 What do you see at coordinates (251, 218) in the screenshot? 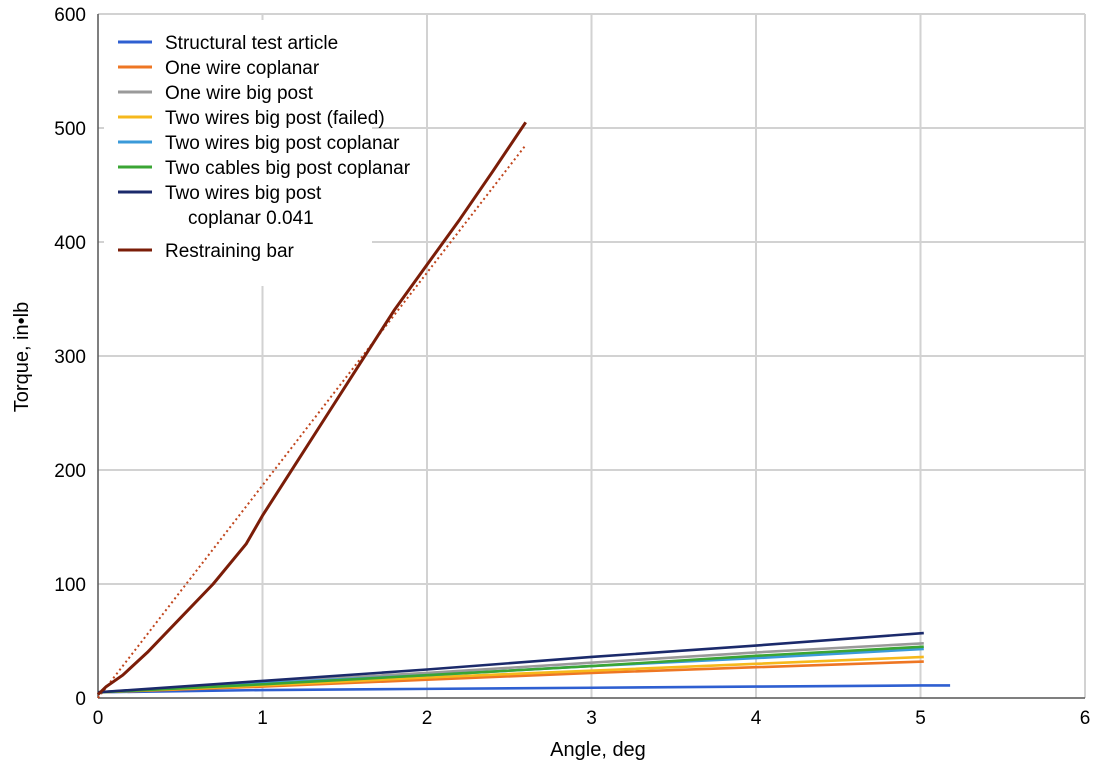
I see `legend-label-two-wires-big-post-coplanar-0-041: coplanar 0.041` at bounding box center [251, 218].